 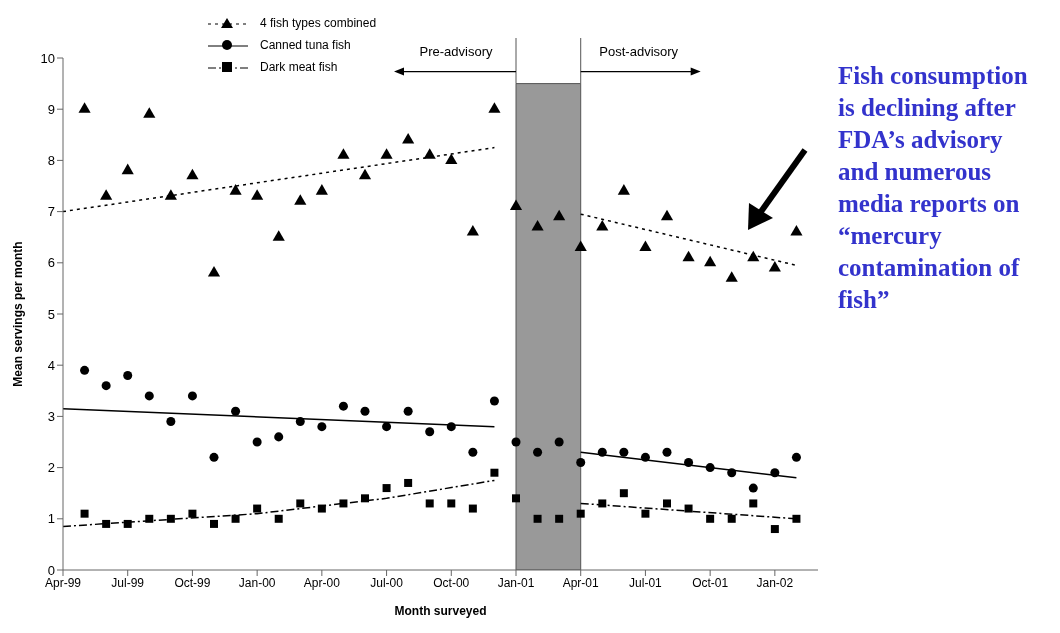 I want to click on legend-label: 4 fish types combined, so click(x=318, y=23).